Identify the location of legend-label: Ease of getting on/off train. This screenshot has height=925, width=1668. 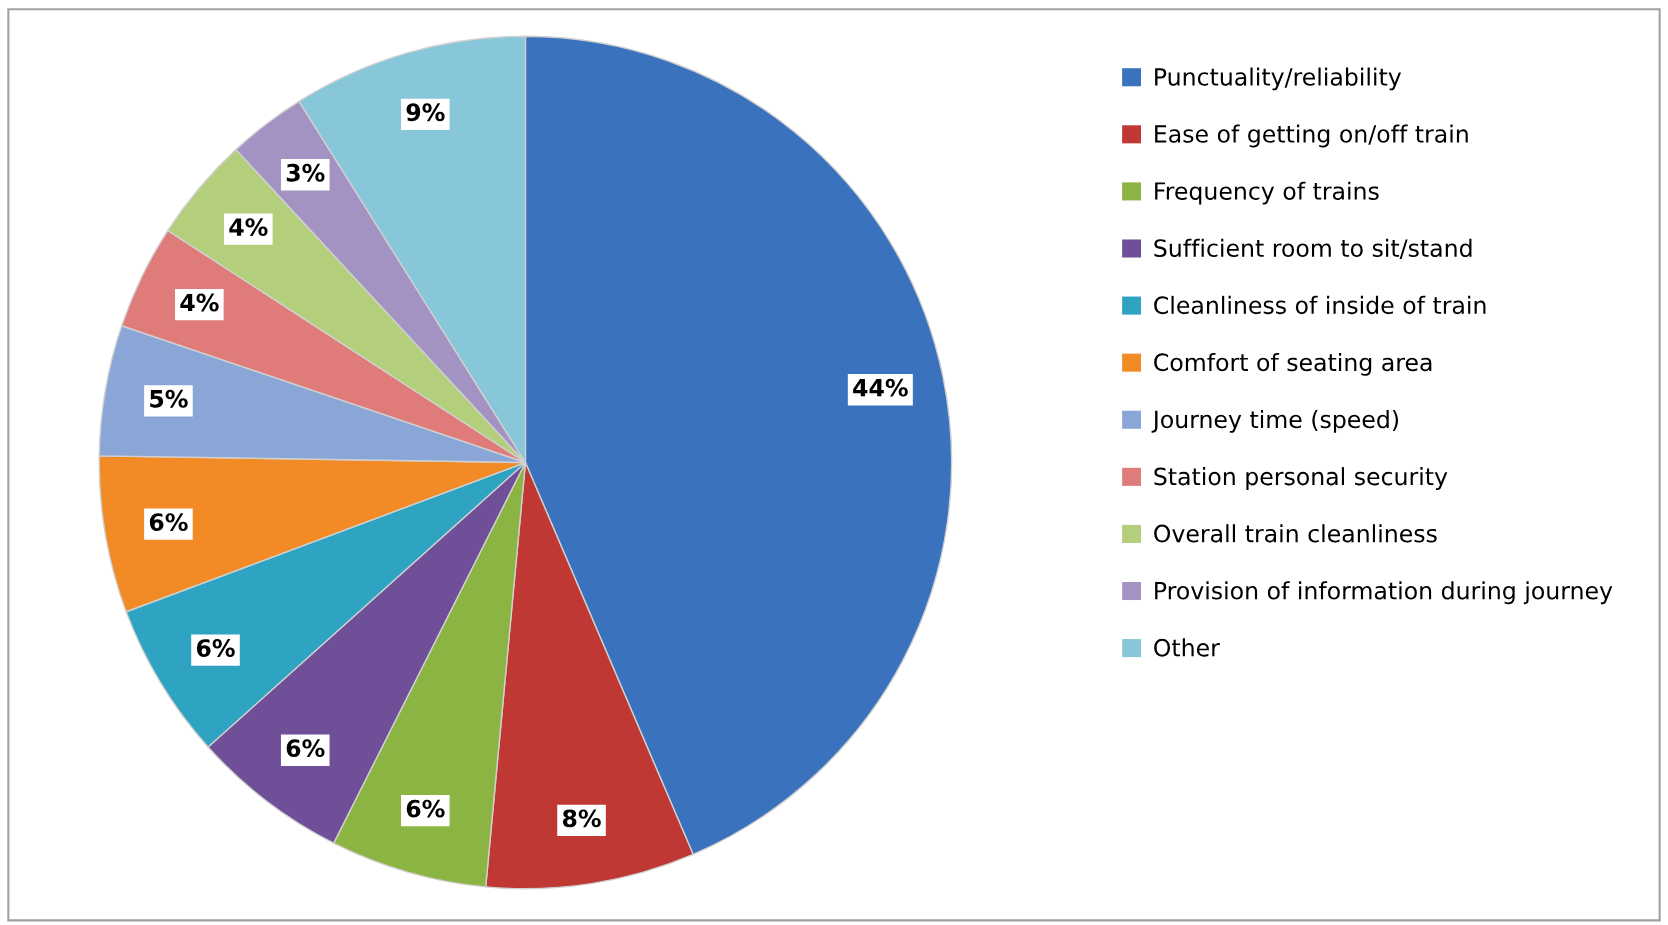
(1311, 136).